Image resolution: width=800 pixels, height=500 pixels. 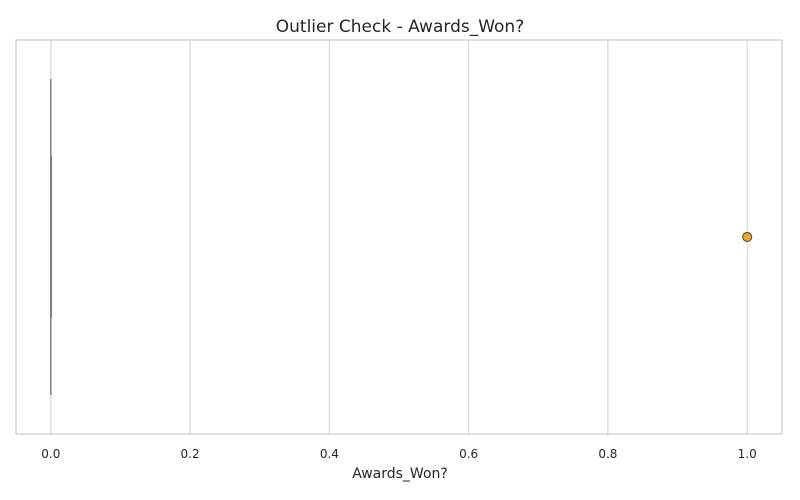 I want to click on outlier-point, so click(x=747, y=237).